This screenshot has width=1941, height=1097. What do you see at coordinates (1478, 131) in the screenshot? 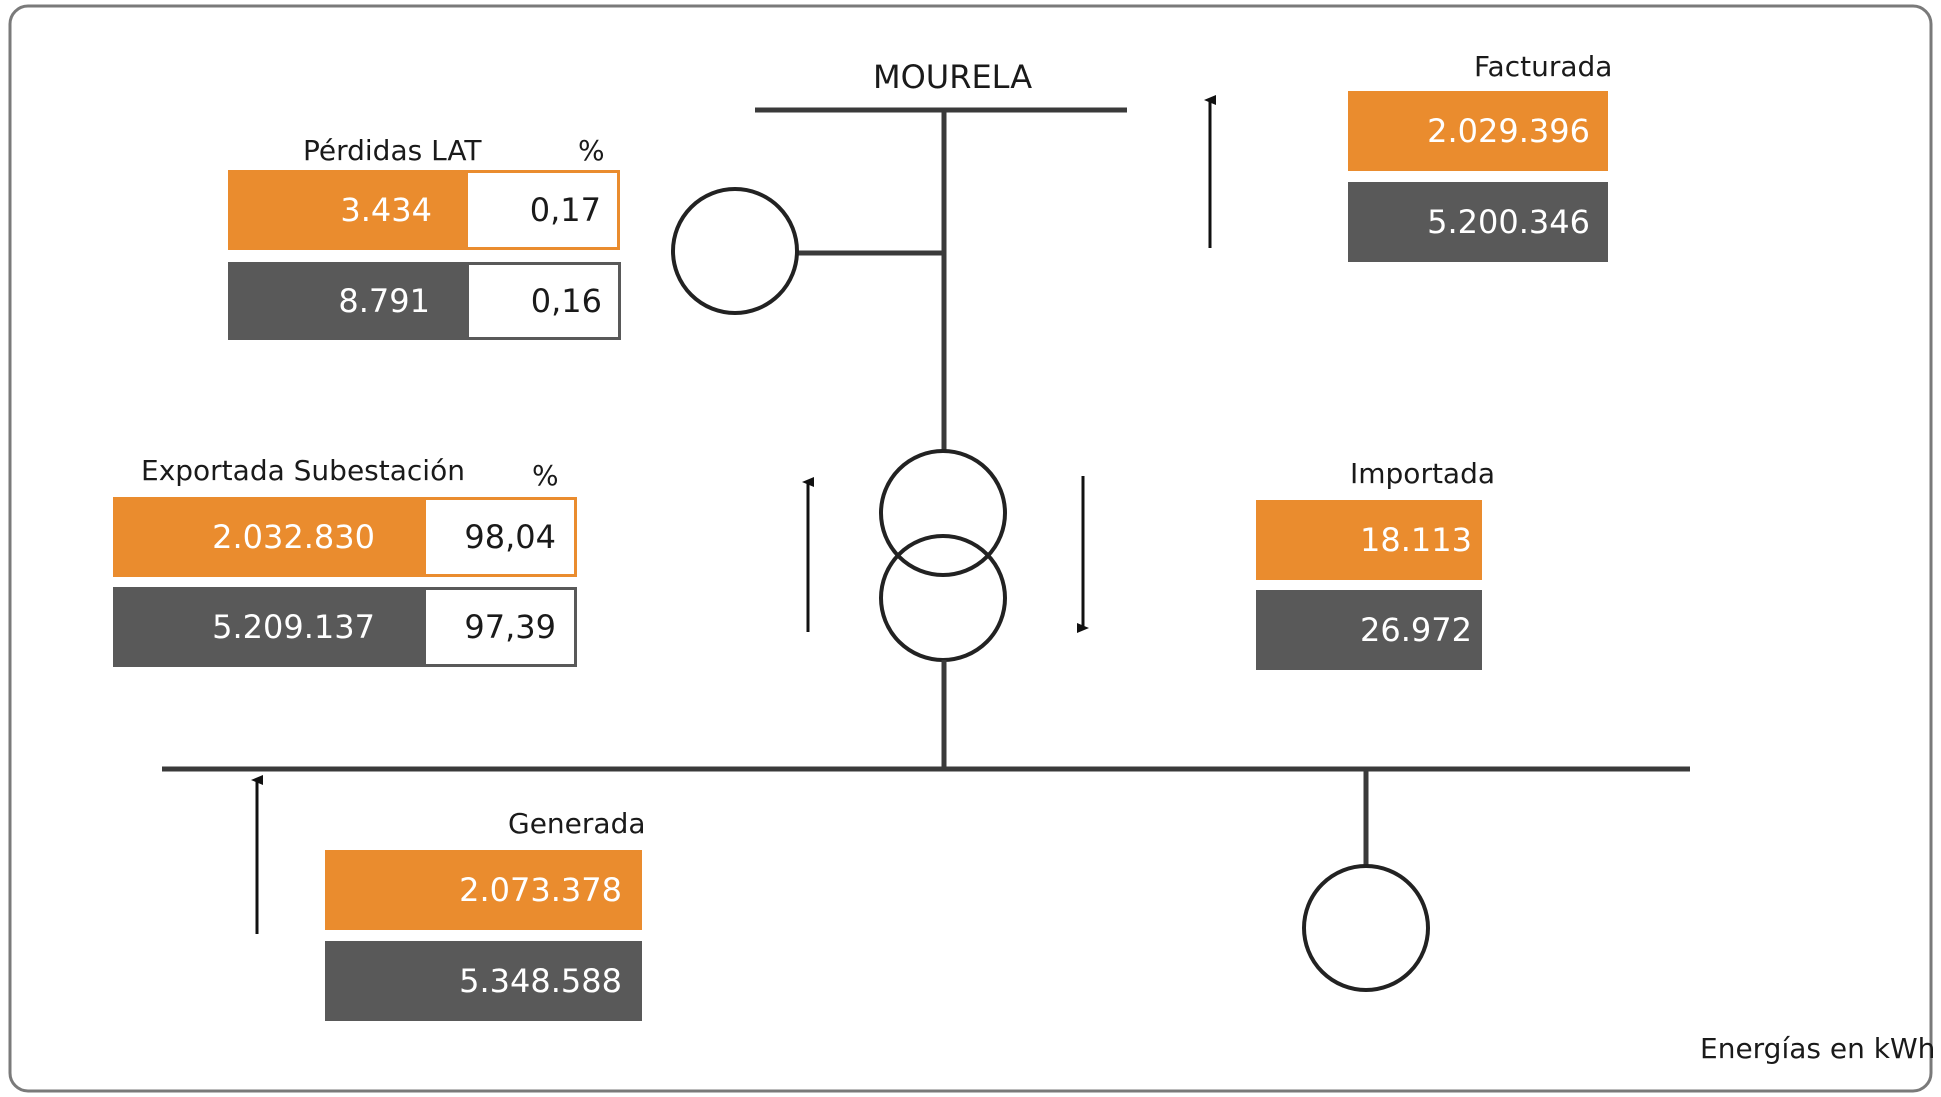
I see `facturada-orange-value: 2.029.396` at bounding box center [1478, 131].